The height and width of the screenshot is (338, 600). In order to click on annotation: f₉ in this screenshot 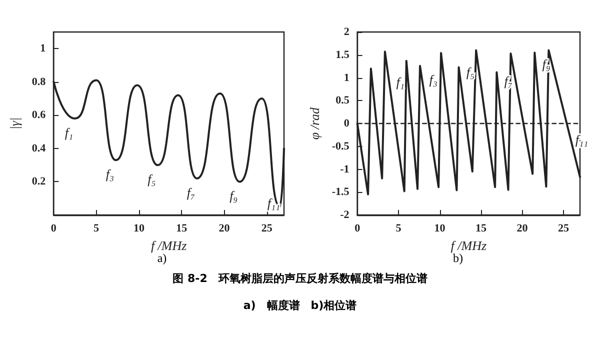, I will do `click(234, 196)`.